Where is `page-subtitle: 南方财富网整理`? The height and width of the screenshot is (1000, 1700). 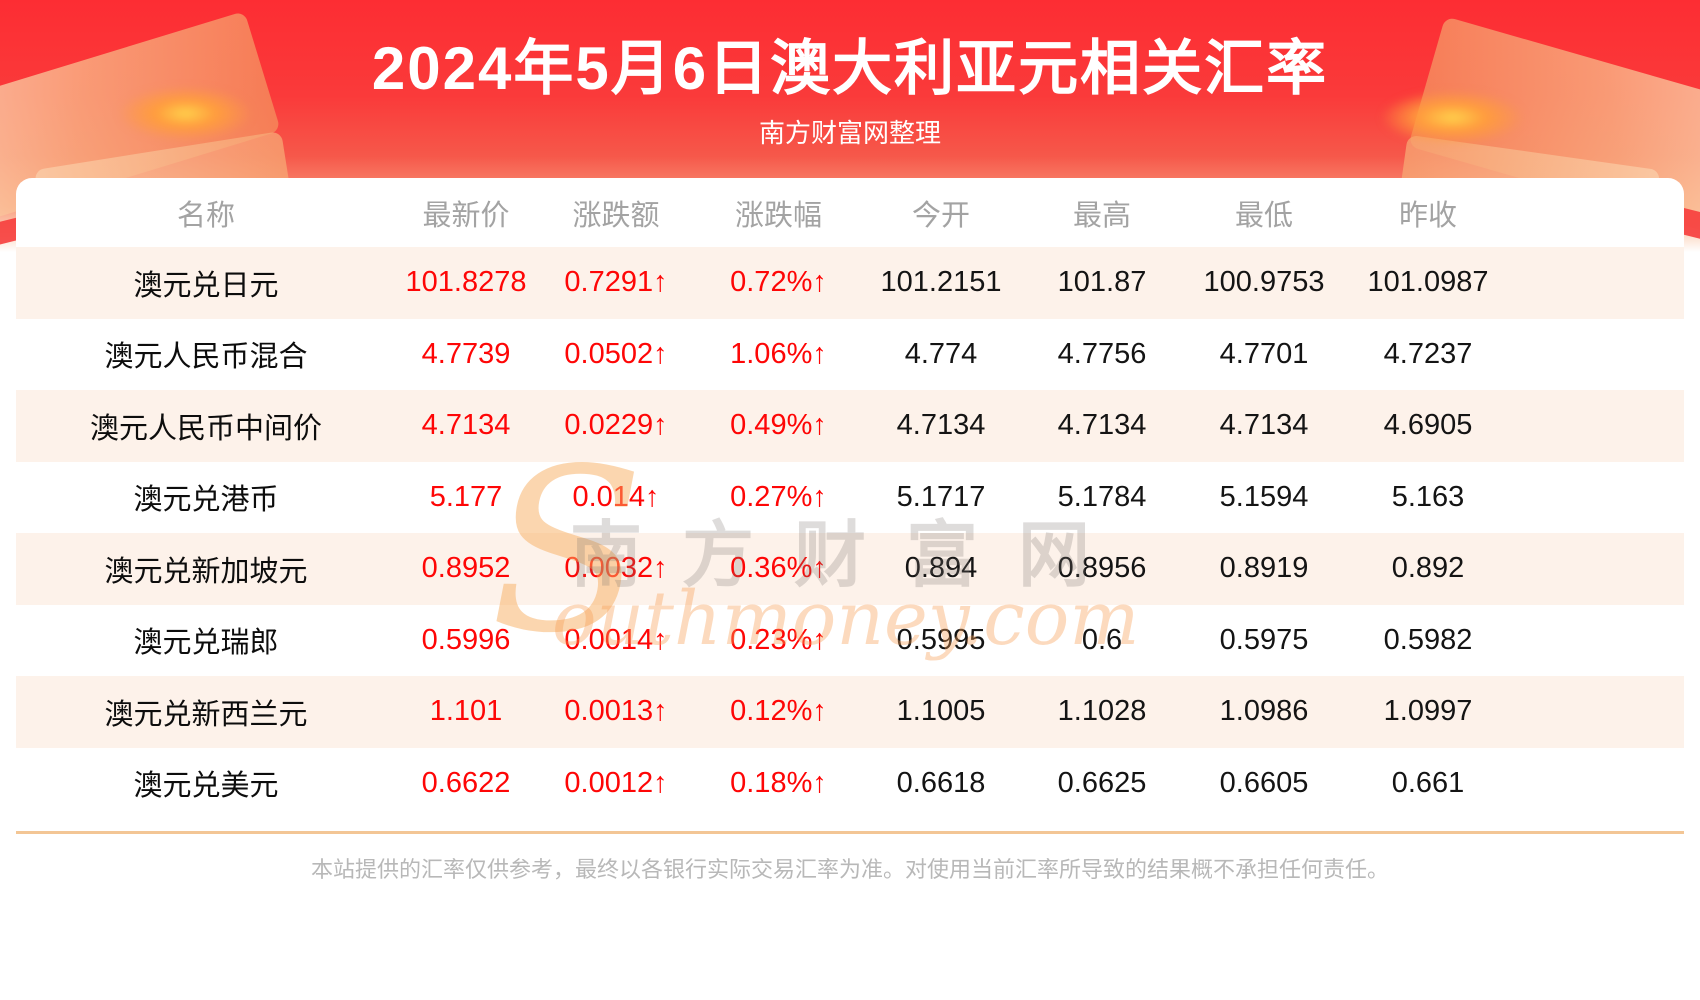
page-subtitle: 南方财富网整理 is located at coordinates (849, 133).